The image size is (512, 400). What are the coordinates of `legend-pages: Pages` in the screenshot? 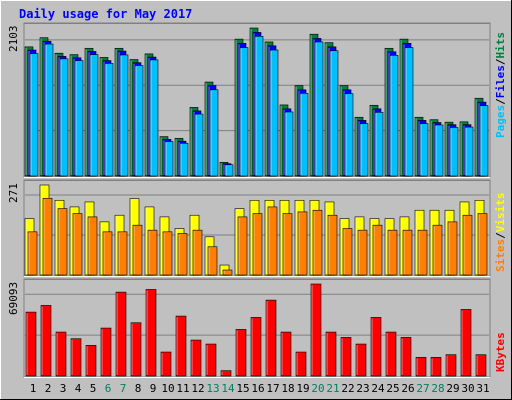 It's located at (500, 121).